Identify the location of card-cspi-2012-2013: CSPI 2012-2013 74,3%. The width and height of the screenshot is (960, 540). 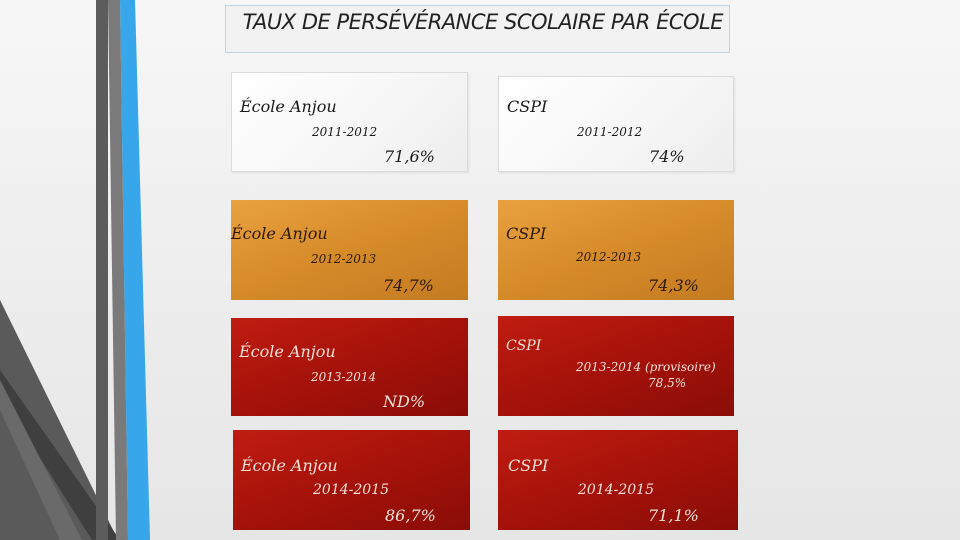
(616, 250).